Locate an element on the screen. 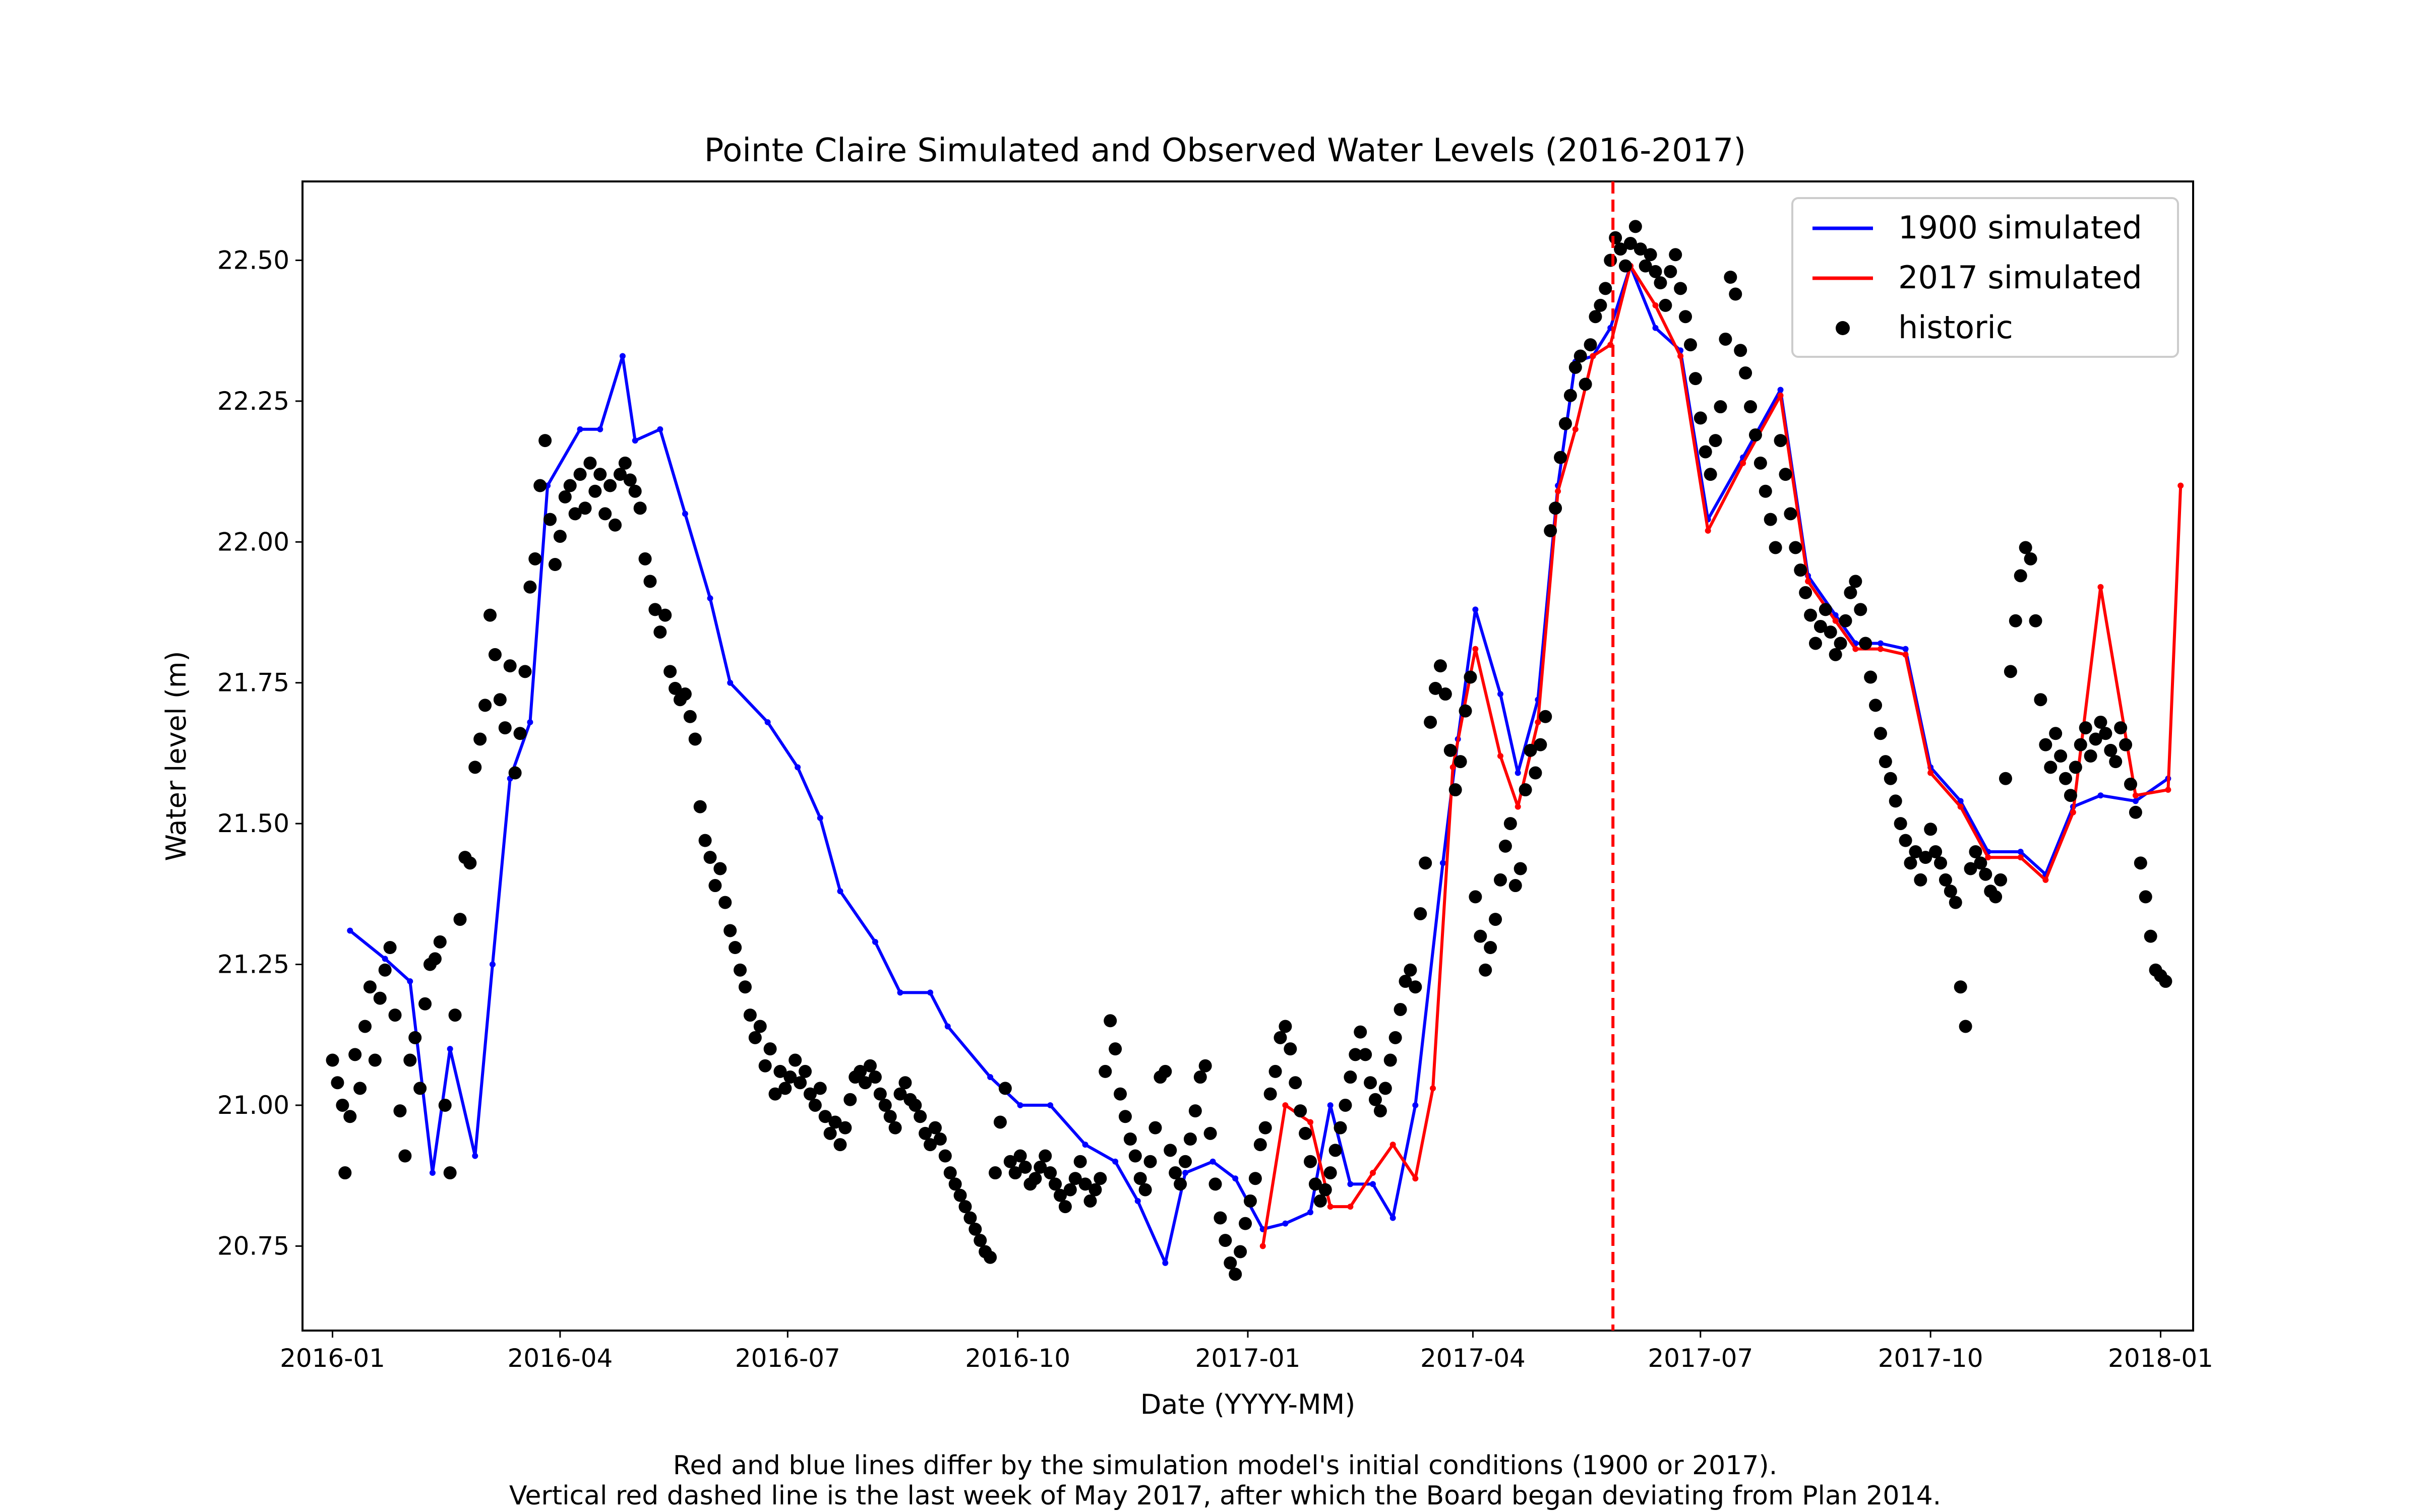 The width and height of the screenshot is (2420, 1512). x-tick-label: 2017-07 is located at coordinates (1700, 1358).